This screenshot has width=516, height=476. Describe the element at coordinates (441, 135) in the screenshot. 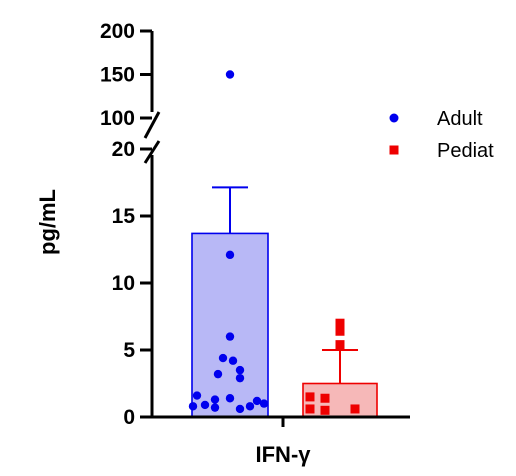

I see `legend: Adult Pediat` at that location.